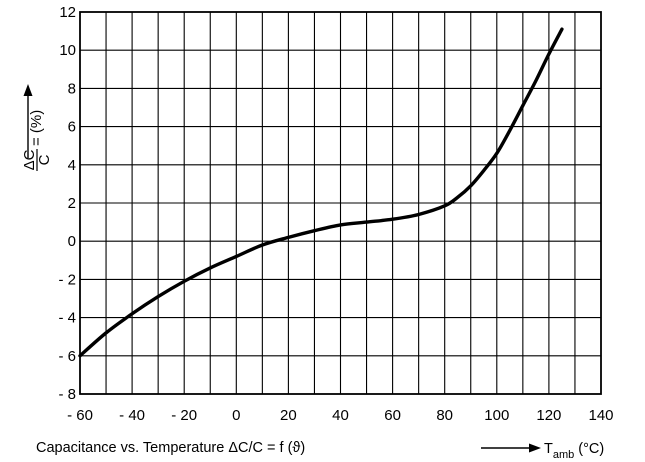  Describe the element at coordinates (67, 50) in the screenshot. I see `y-tick-label: 10` at that location.